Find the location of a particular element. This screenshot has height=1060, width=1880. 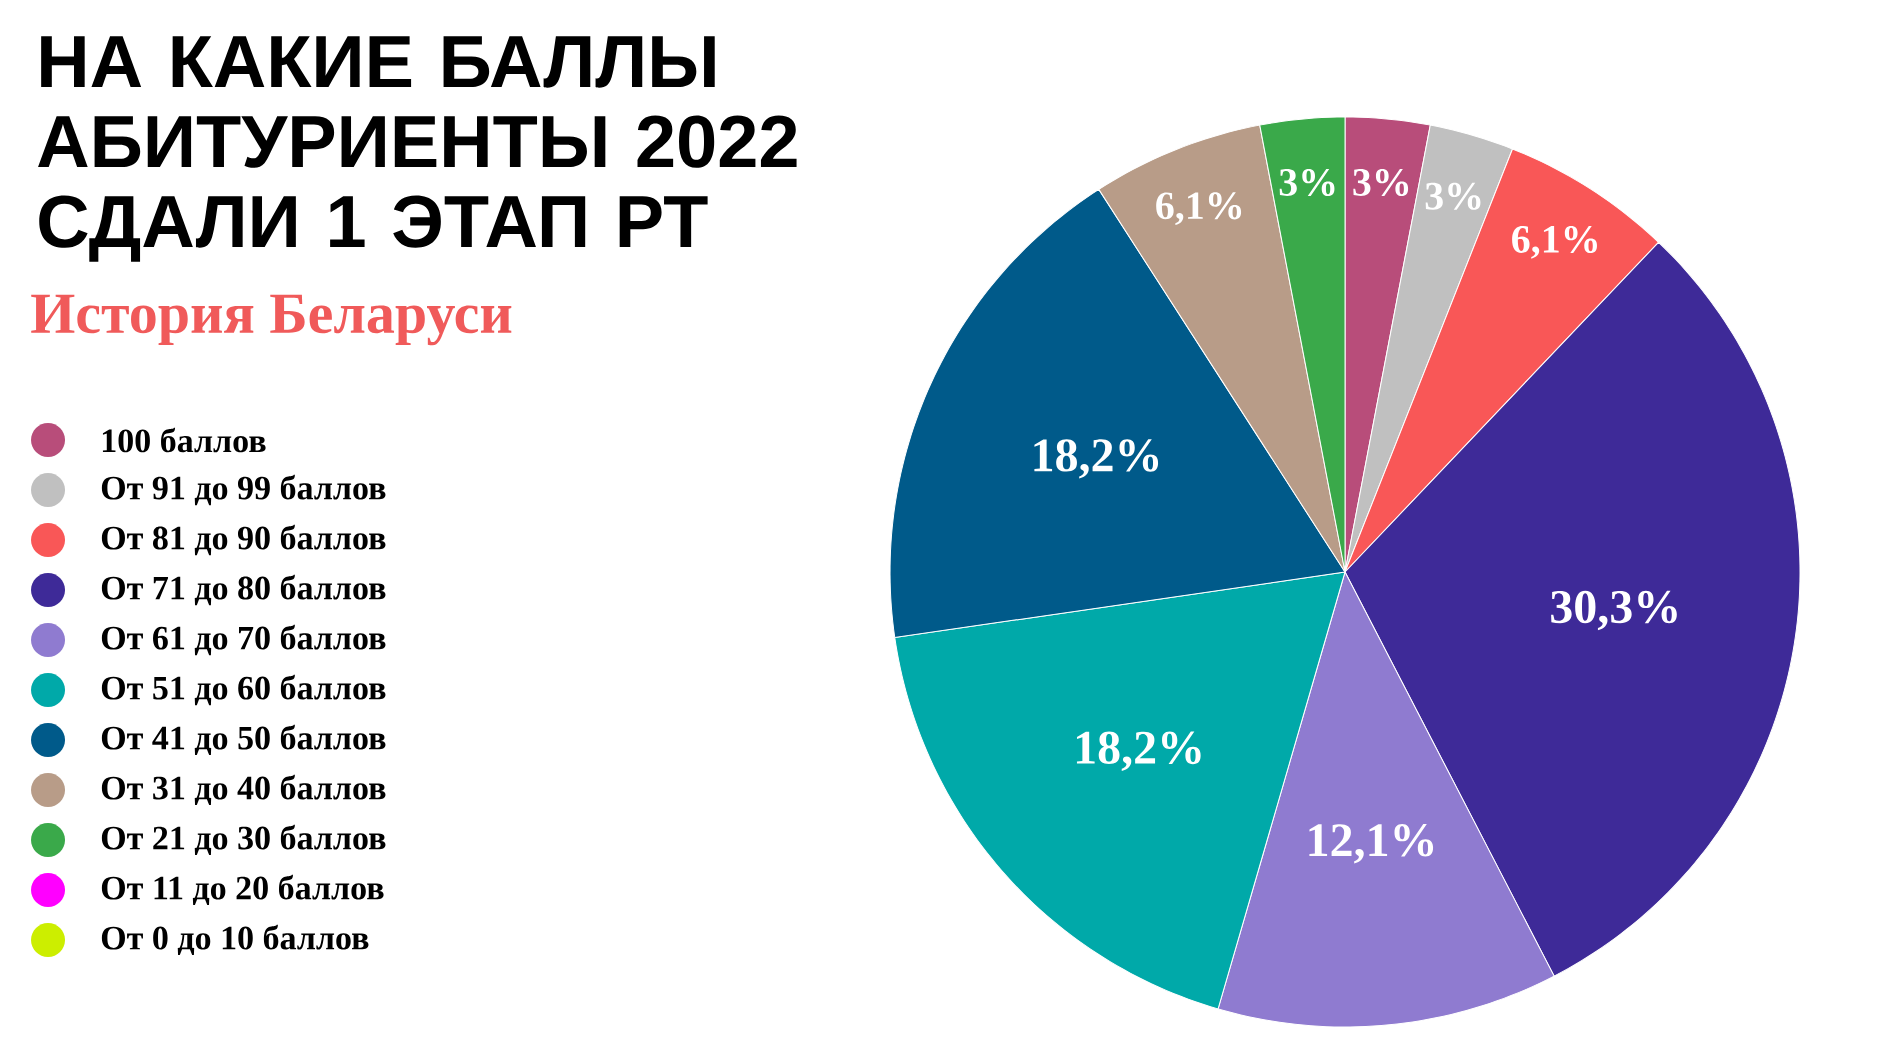

data-label: 12,1% is located at coordinates (1371, 844).